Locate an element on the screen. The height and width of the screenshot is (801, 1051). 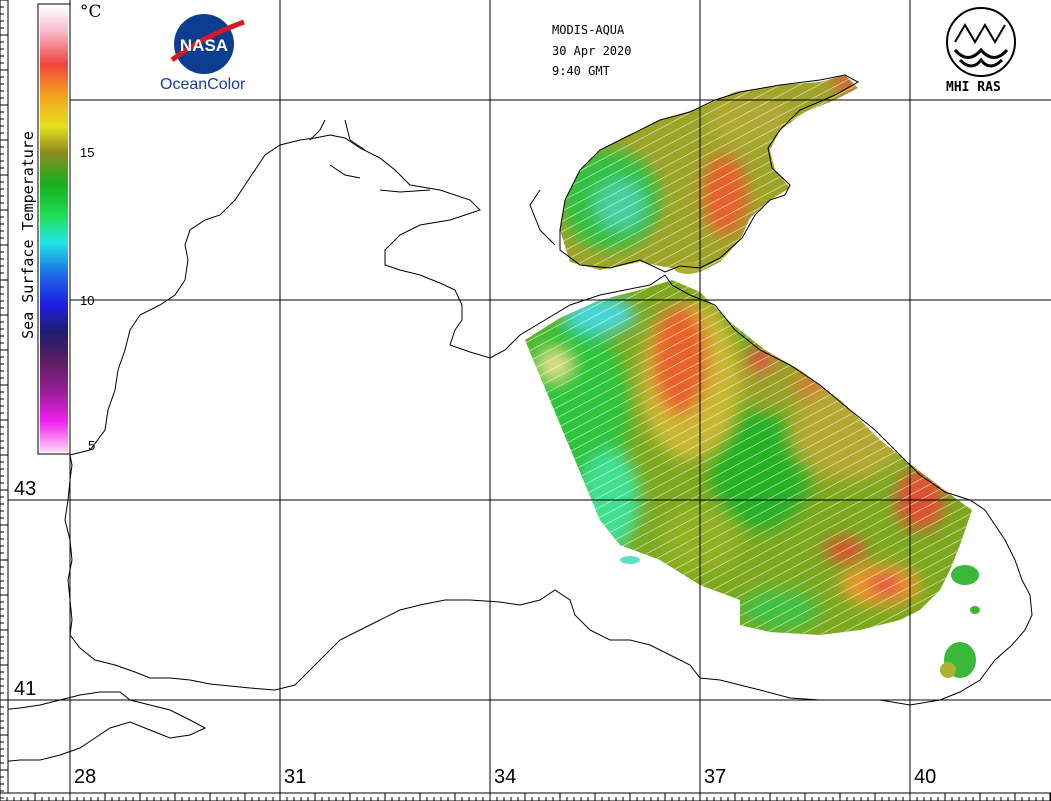
lon-label: 40 is located at coordinates (925, 777).